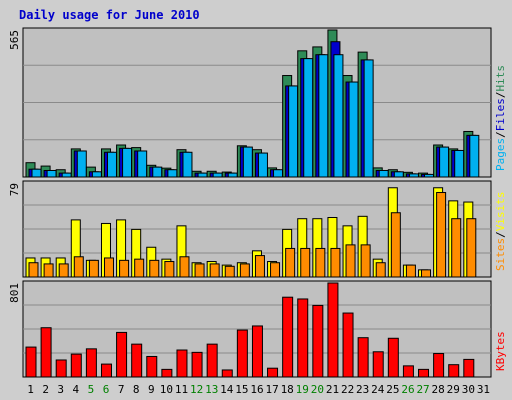  I want to click on side-legend-item: Hits, so click(500, 78).